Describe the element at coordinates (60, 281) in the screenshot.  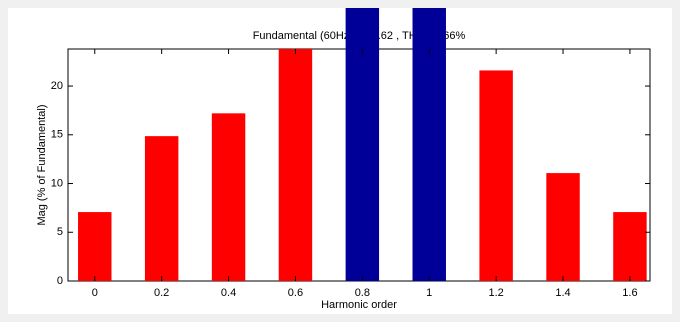
I see `y-tick-label: 0` at that location.